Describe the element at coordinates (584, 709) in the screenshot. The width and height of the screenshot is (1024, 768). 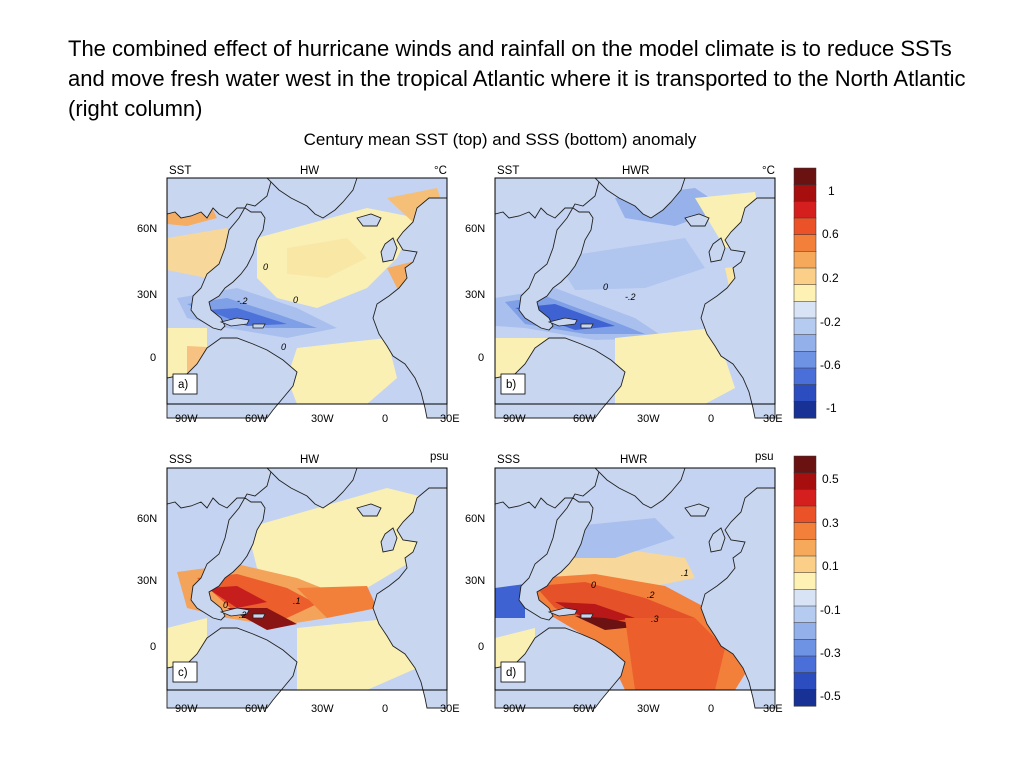
I see `xtick-d-60w: 60W` at that location.